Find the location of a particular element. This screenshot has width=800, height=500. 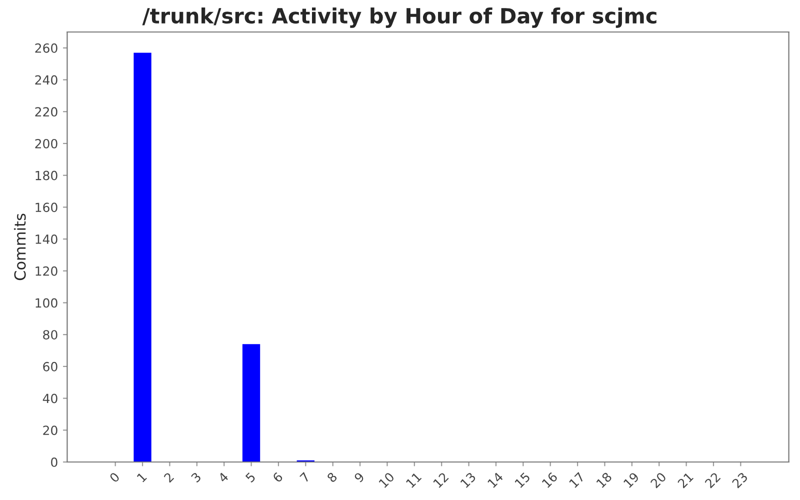

y-tick-label: 180 is located at coordinates (47, 175).